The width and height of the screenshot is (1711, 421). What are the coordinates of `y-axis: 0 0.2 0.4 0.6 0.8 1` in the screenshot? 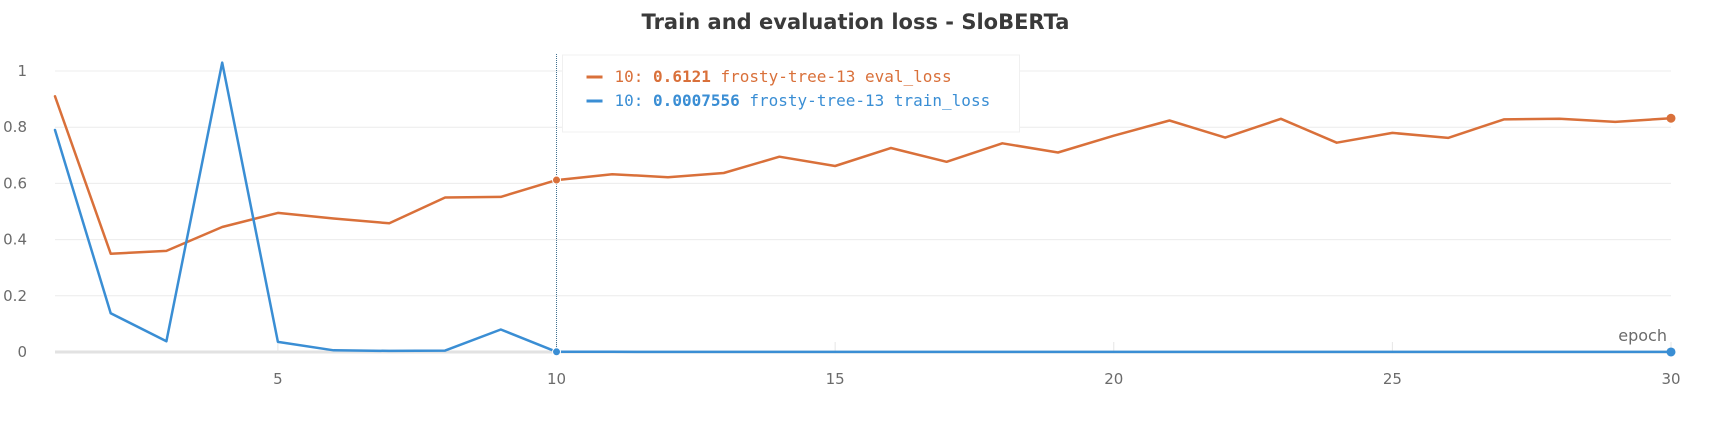 It's located at (15, 211).